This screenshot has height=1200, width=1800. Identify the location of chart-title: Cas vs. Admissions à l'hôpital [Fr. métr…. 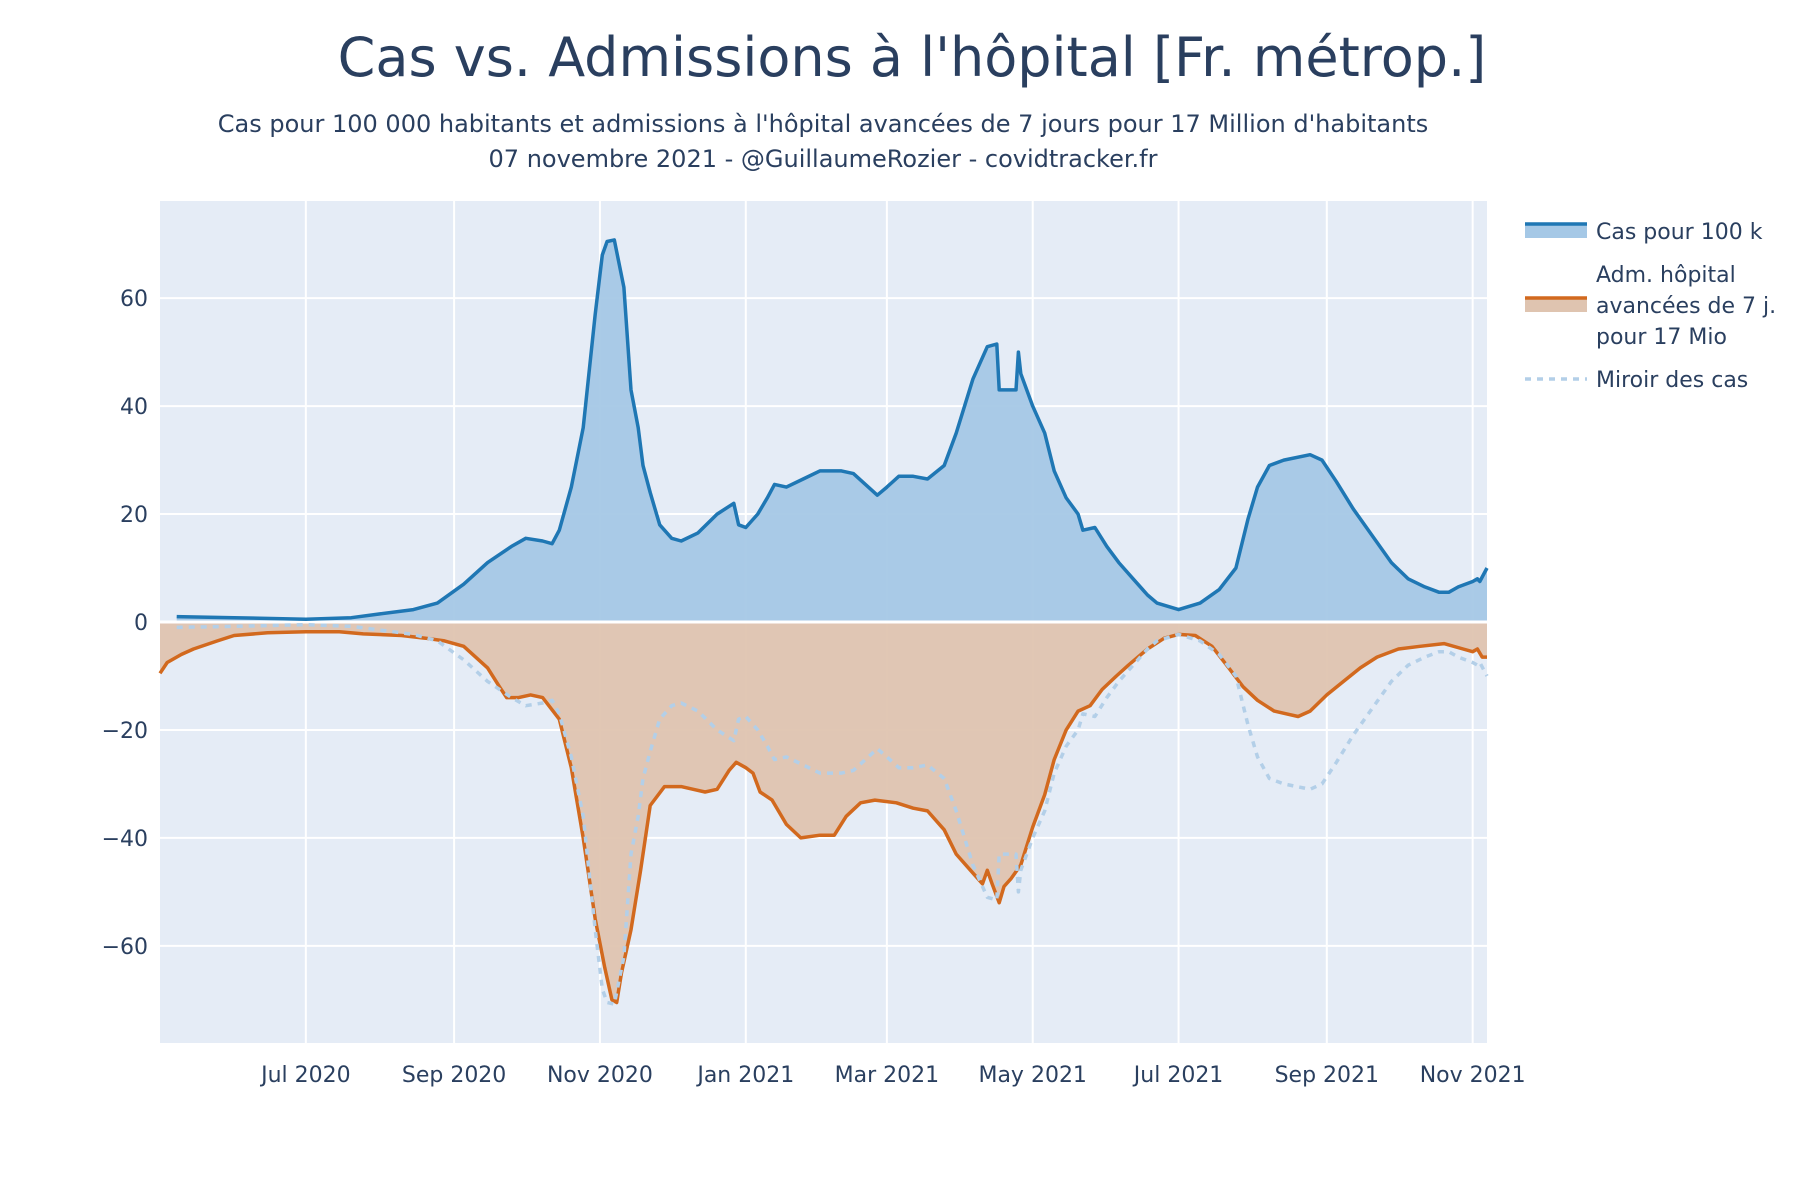
(912, 57).